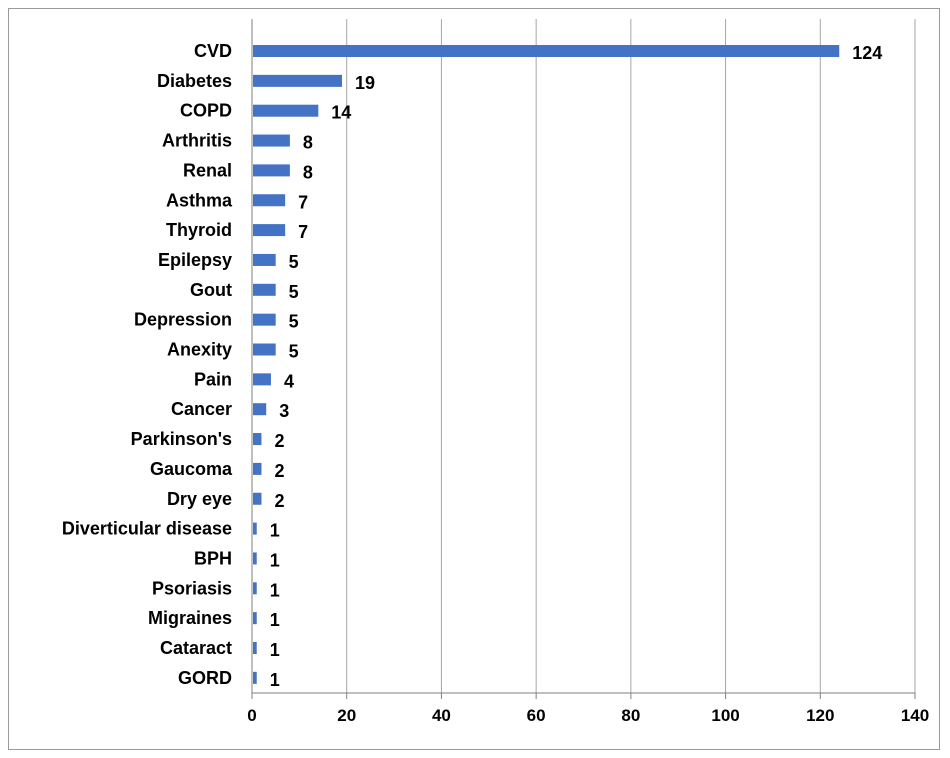 This screenshot has height=758, width=950. I want to click on data-label: 14, so click(341, 113).